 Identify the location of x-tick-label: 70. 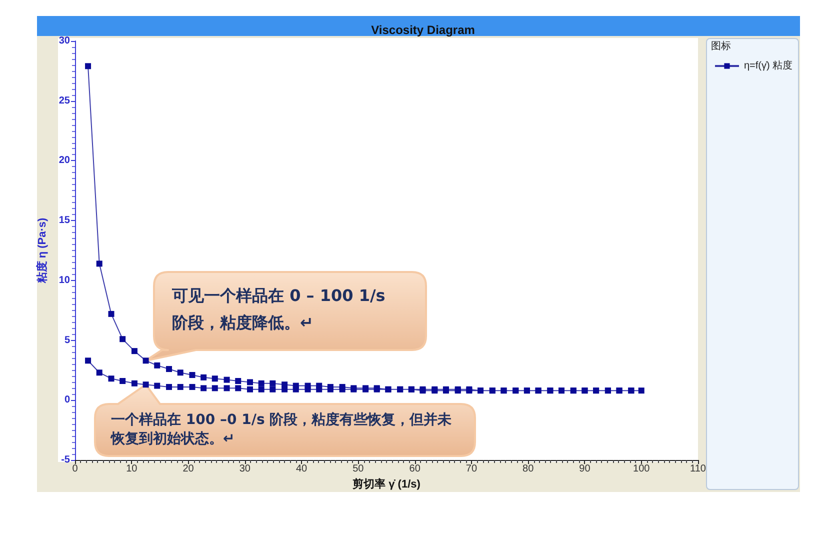
(472, 469).